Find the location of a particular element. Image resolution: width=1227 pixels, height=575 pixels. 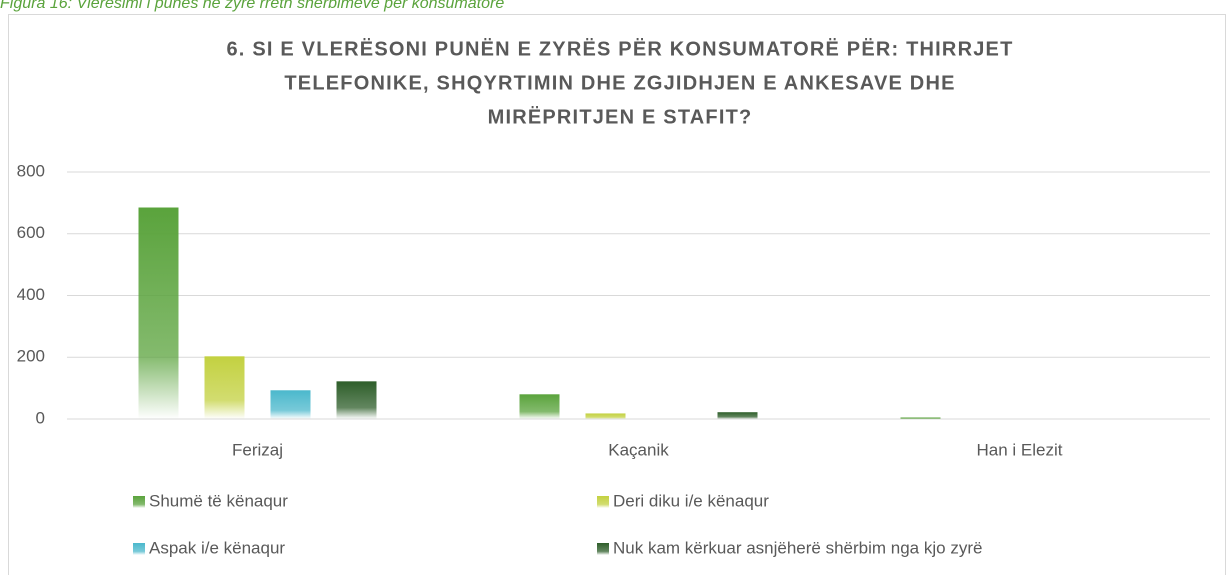

y-tick-label: 600 is located at coordinates (31, 232).